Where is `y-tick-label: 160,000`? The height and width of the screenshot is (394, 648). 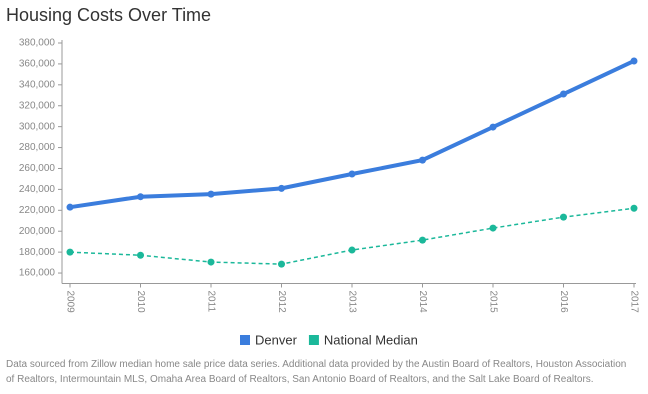 y-tick-label: 160,000 is located at coordinates (37, 273).